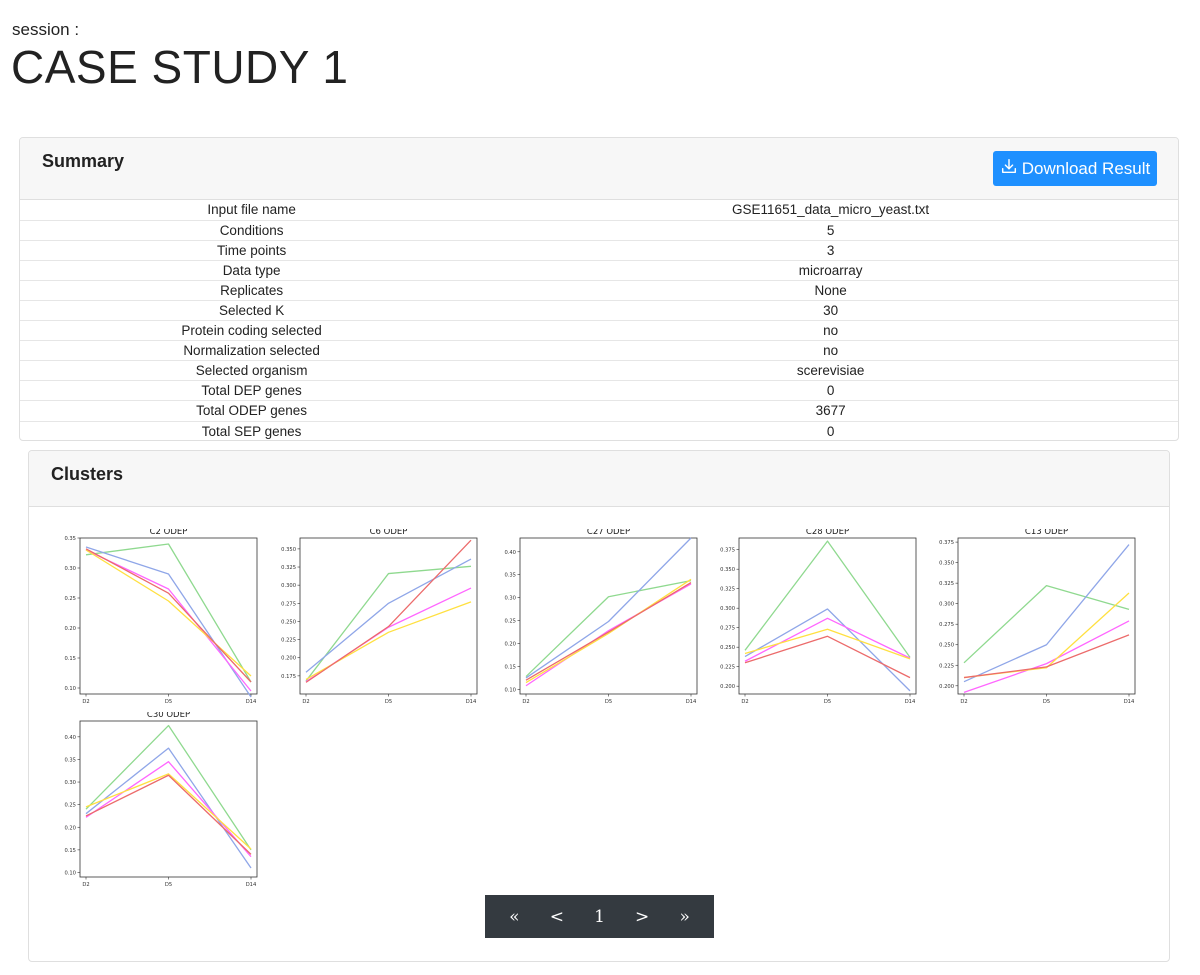 This screenshot has width=1200, height=975. Describe the element at coordinates (599, 169) in the screenshot. I see `summary-header: Summary Download Result` at that location.